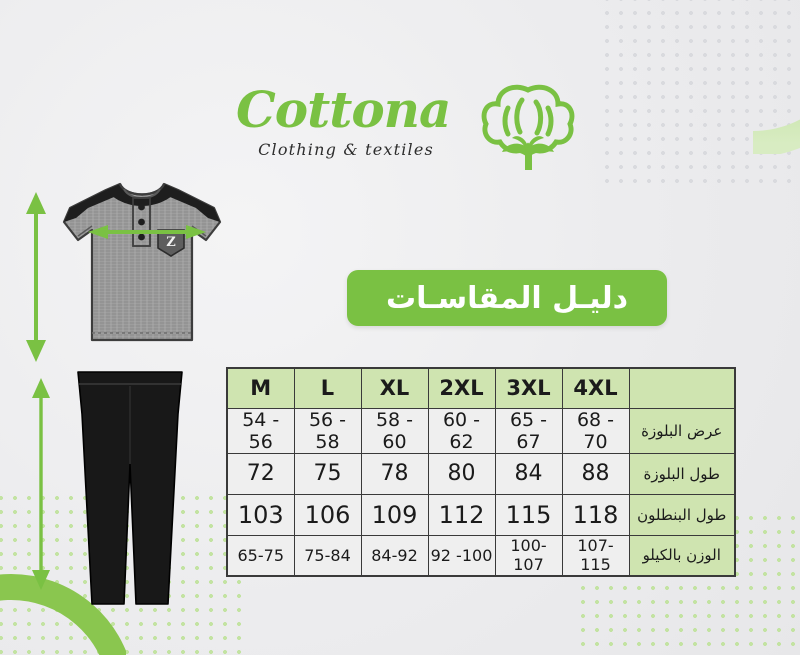 The height and width of the screenshot is (655, 800). What do you see at coordinates (327, 388) in the screenshot?
I see `size-header-l: L` at bounding box center [327, 388].